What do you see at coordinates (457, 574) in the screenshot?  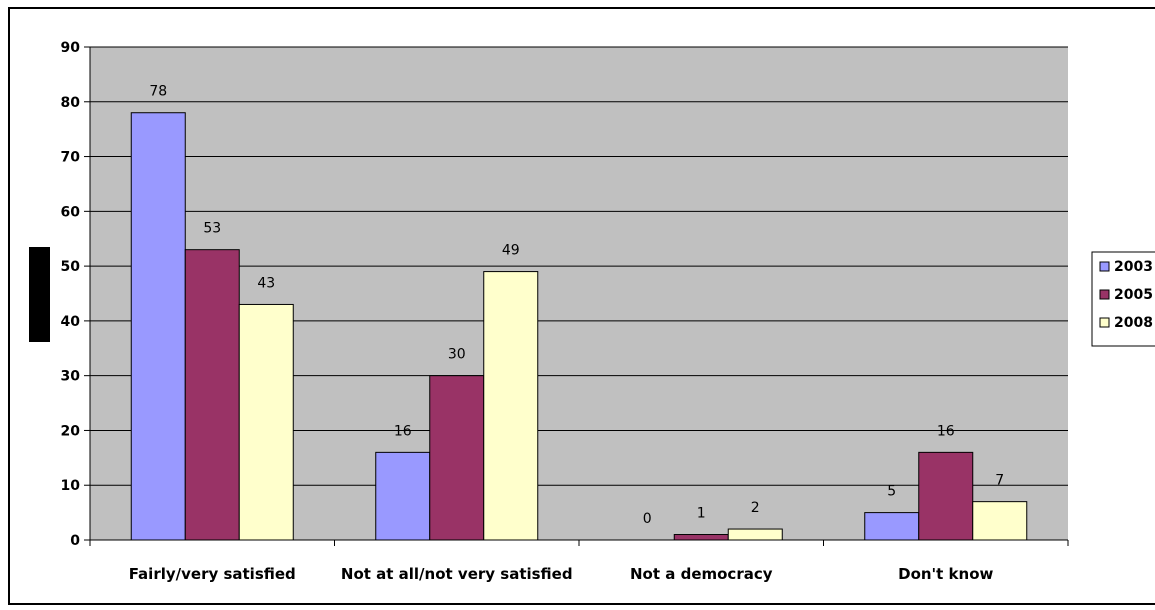 I see `x-category-label: Not at all/not very satisfied` at bounding box center [457, 574].